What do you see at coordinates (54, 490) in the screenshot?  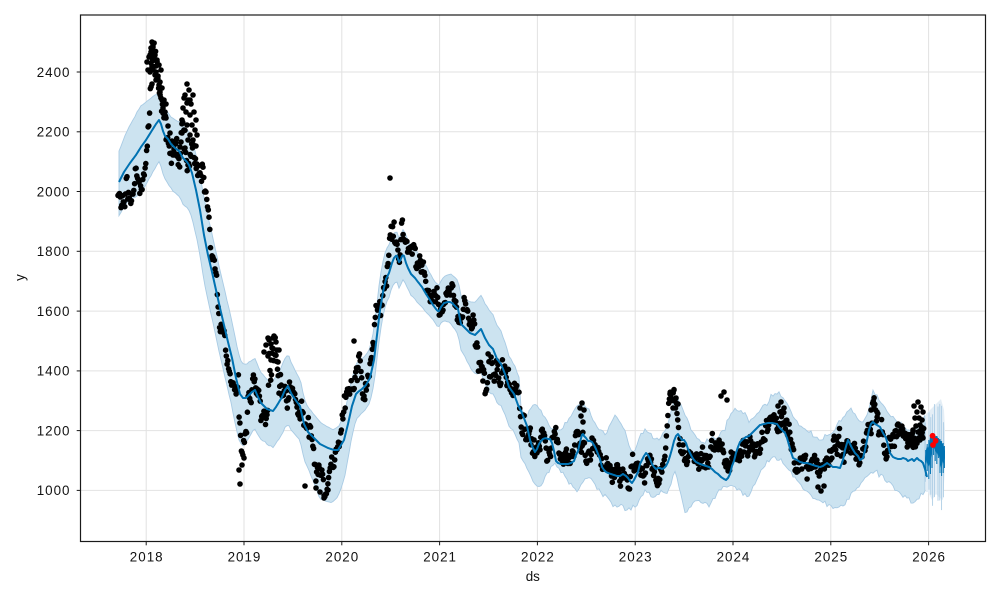 I see `svg-text: 1000` at bounding box center [54, 490].